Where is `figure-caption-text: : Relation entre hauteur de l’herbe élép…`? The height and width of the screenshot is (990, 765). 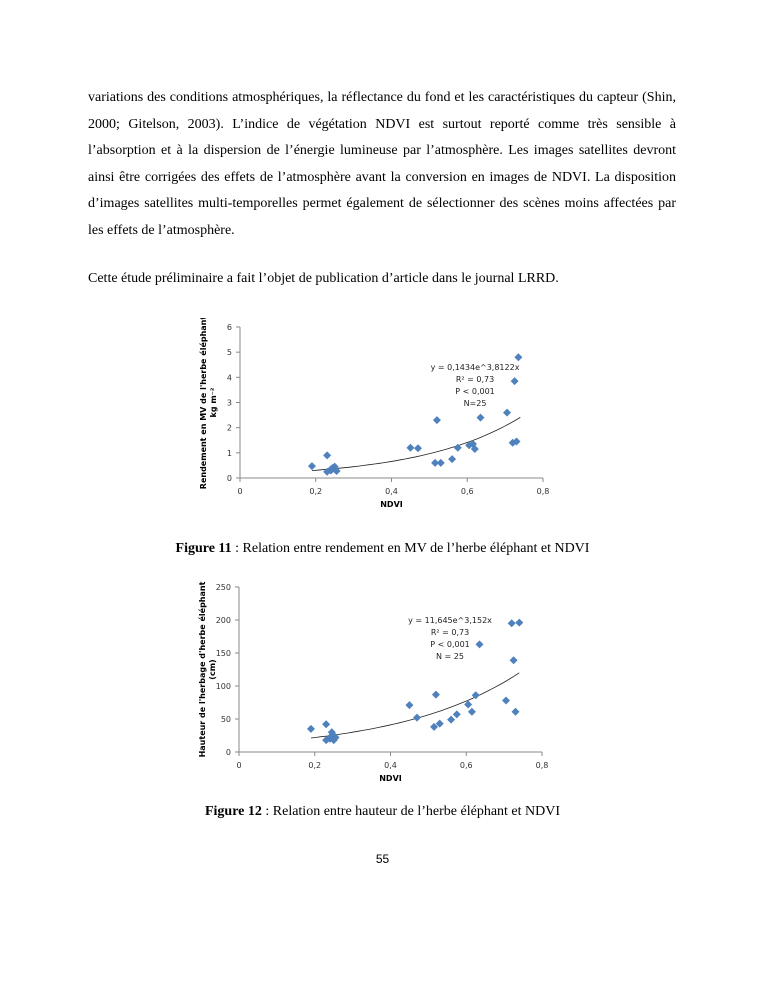
figure-caption-text: : Relation entre hauteur de l’herbe élép… is located at coordinates (411, 811).